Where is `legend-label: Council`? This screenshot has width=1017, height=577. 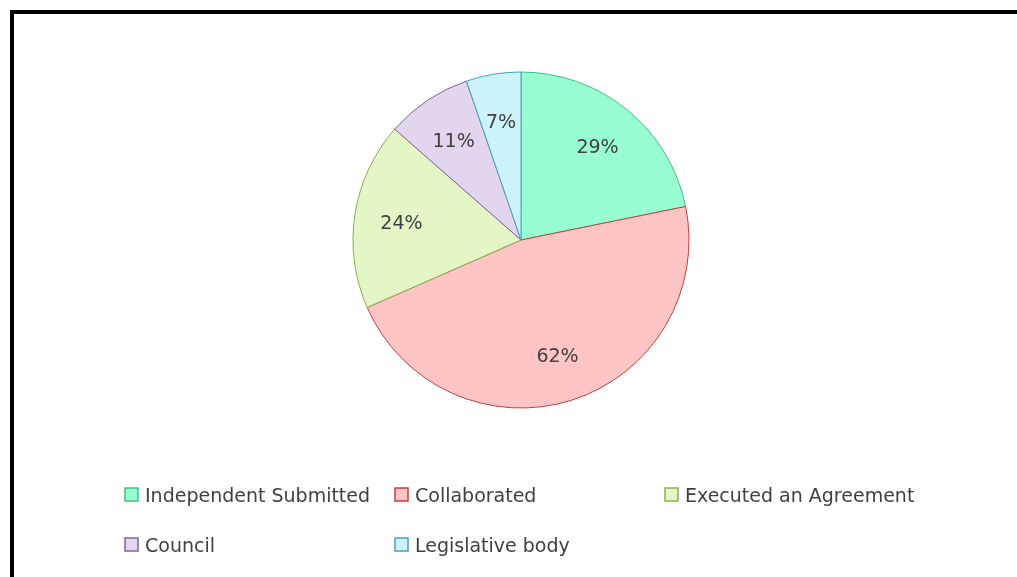 legend-label: Council is located at coordinates (180, 545).